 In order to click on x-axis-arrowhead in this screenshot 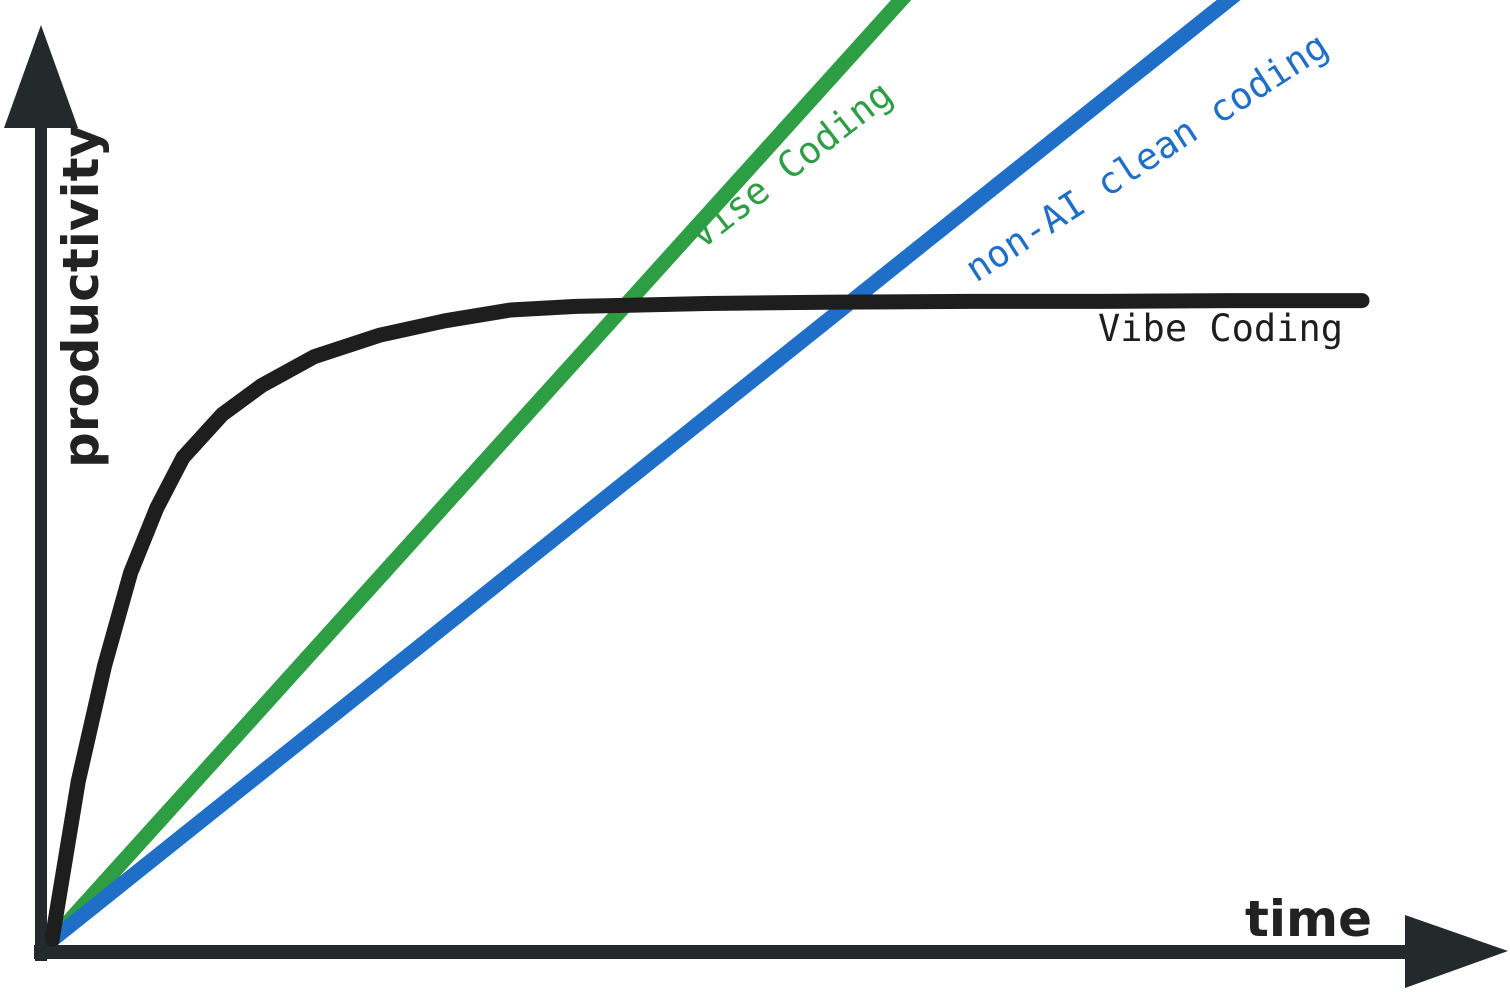, I will do `click(1456, 951)`.